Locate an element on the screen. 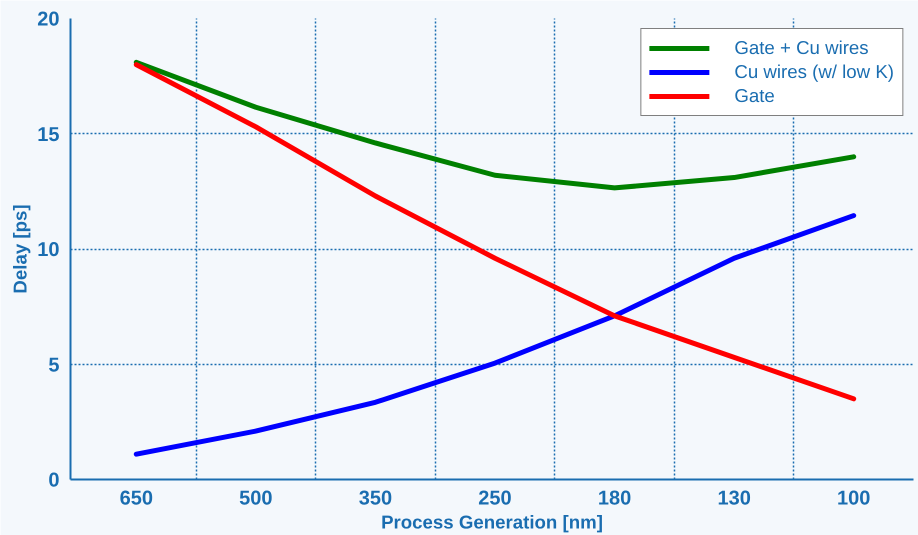 This screenshot has height=535, width=918. y-axis-title: Delay [ps] is located at coordinates (19, 249).